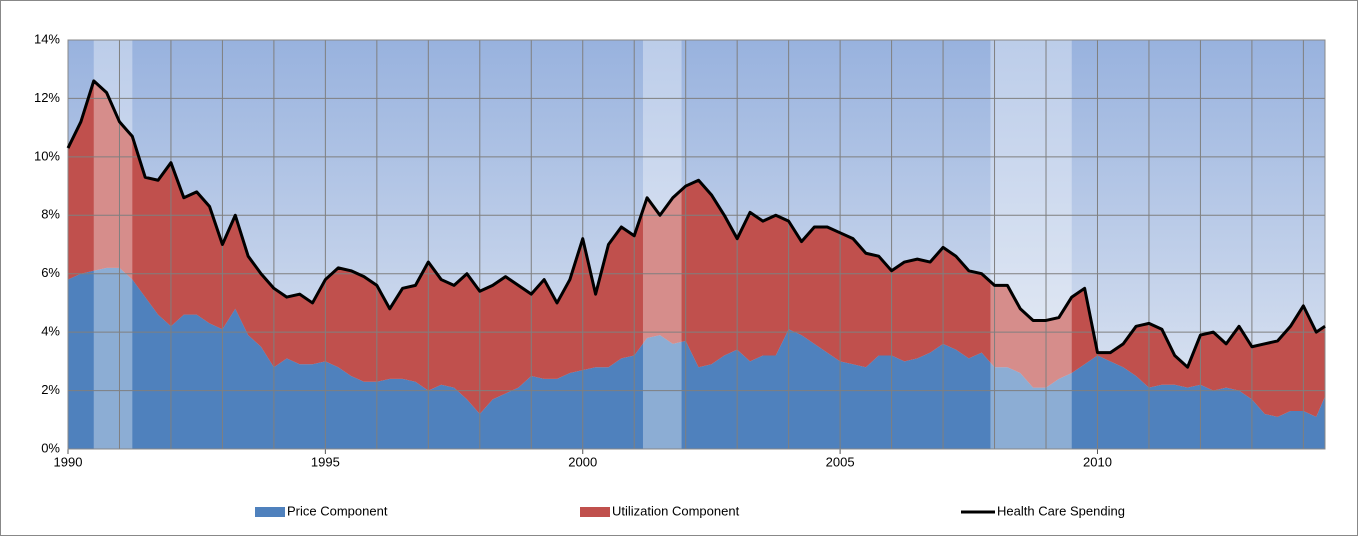  Describe the element at coordinates (50, 214) in the screenshot. I see `y-tick-label: 8%` at that location.